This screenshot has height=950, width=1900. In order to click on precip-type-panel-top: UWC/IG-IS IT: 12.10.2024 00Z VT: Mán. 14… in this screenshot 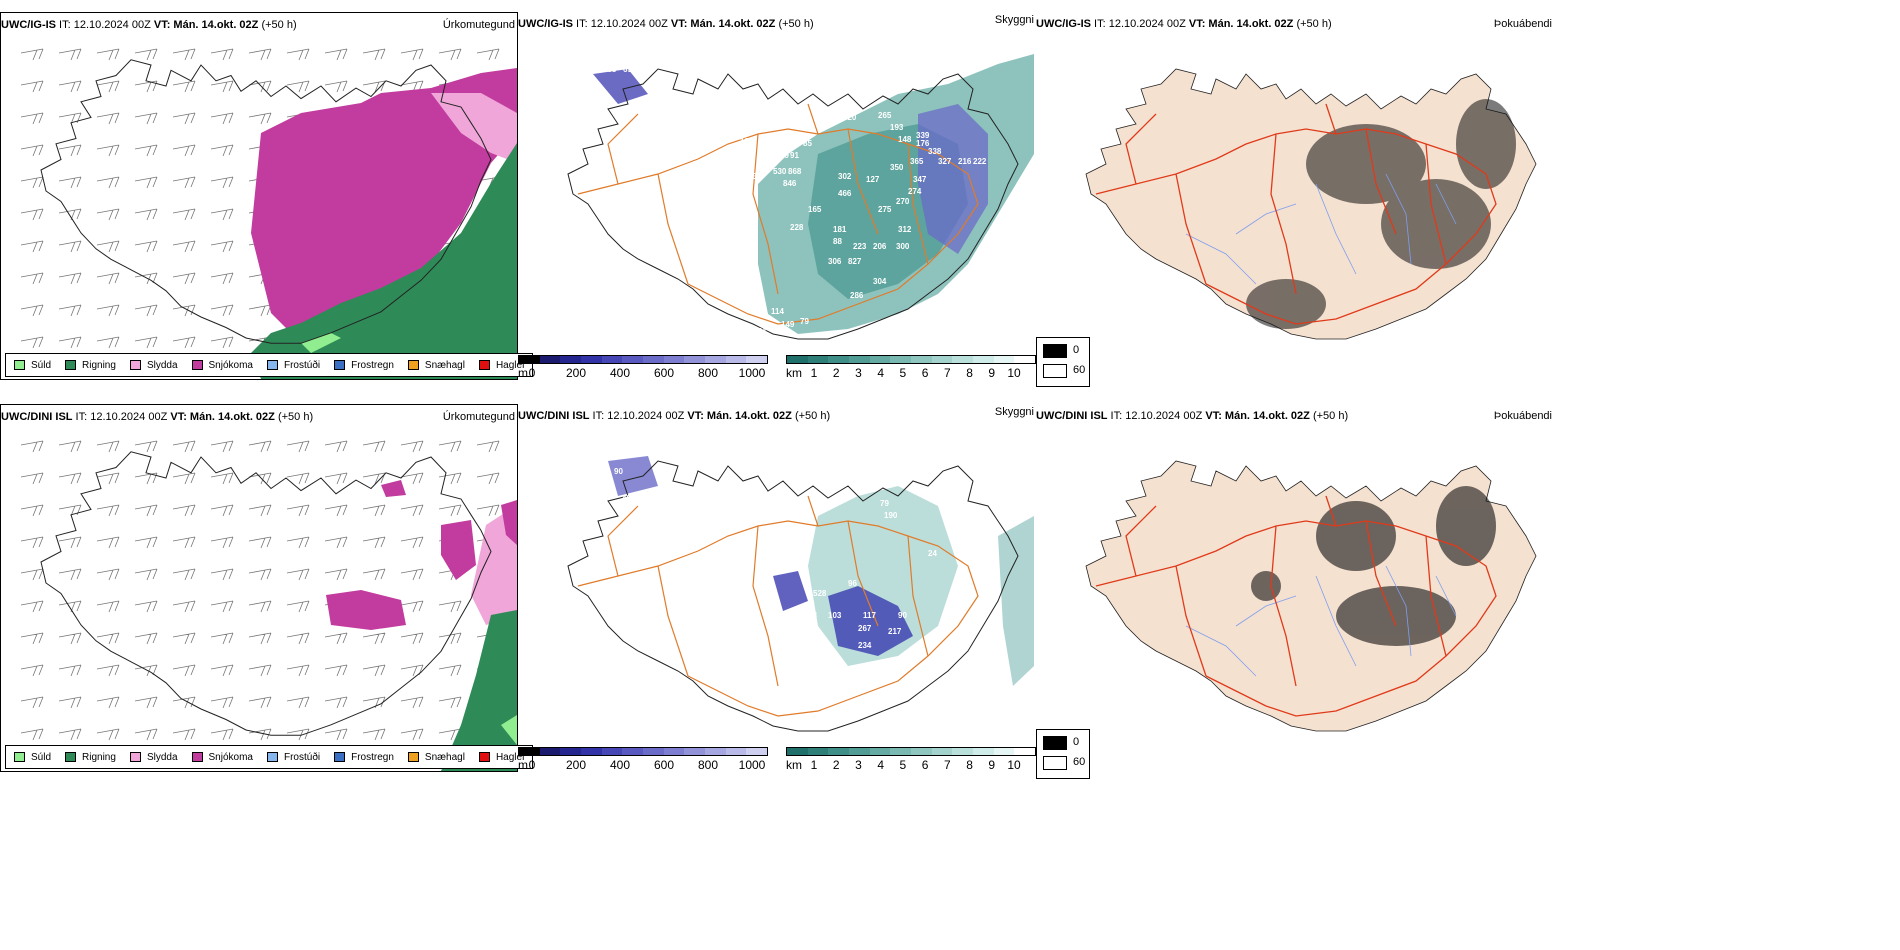, I will do `click(267, 196)`.